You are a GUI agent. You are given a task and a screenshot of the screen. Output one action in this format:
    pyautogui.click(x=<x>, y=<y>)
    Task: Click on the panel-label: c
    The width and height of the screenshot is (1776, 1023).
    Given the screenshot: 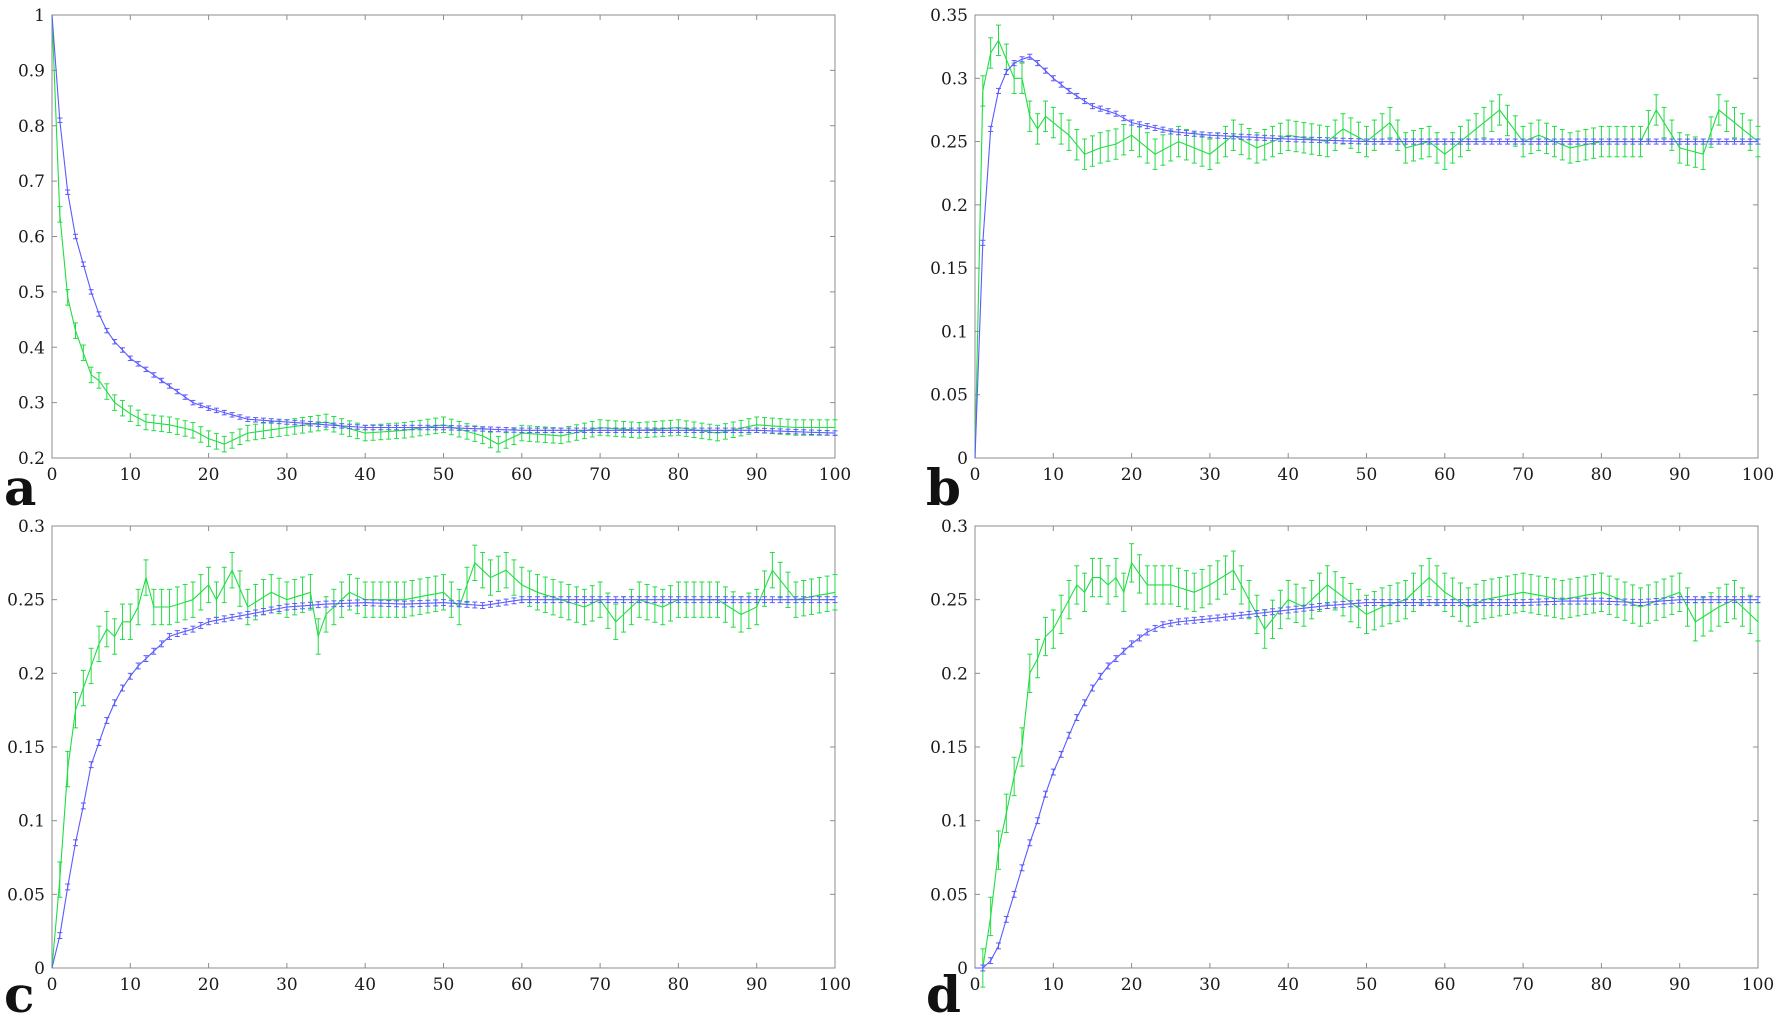 What is the action you would take?
    pyautogui.click(x=19, y=994)
    